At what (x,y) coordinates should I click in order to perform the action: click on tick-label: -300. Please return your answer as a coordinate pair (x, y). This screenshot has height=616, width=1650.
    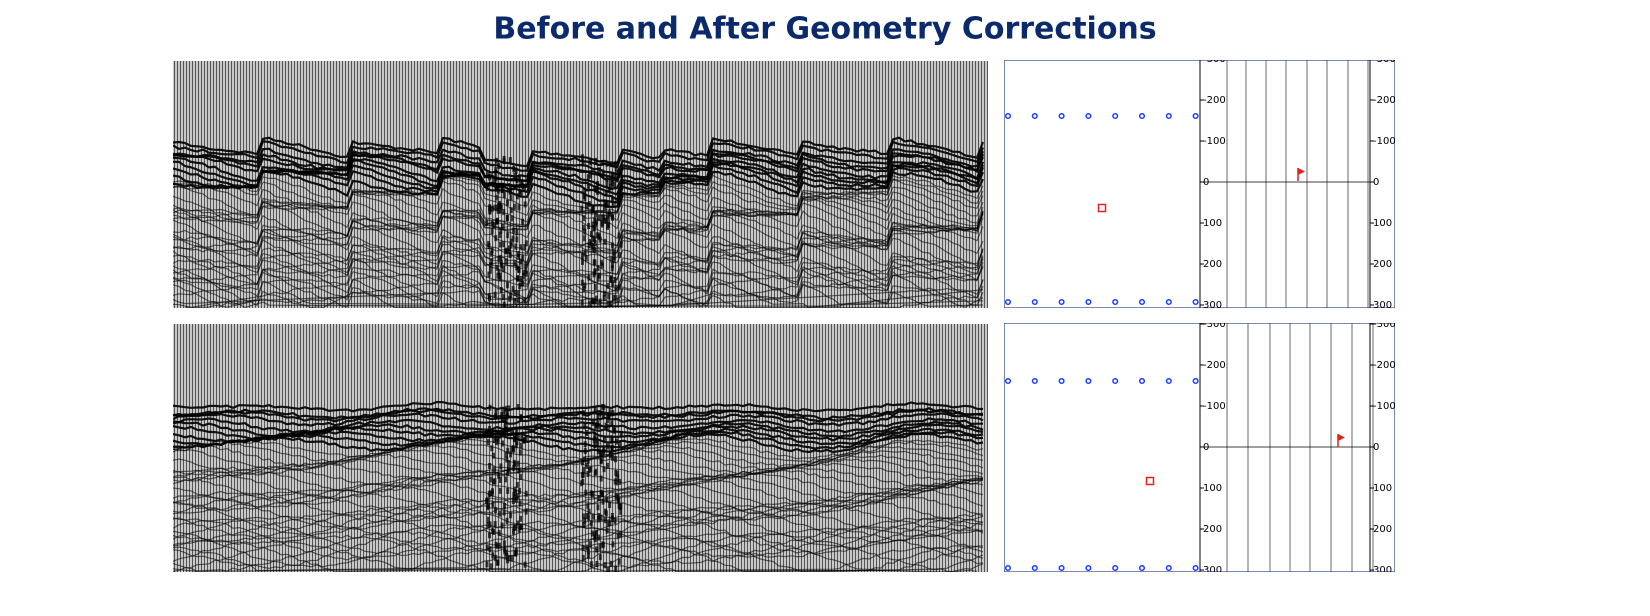
    Looking at the image, I should click on (1384, 324).